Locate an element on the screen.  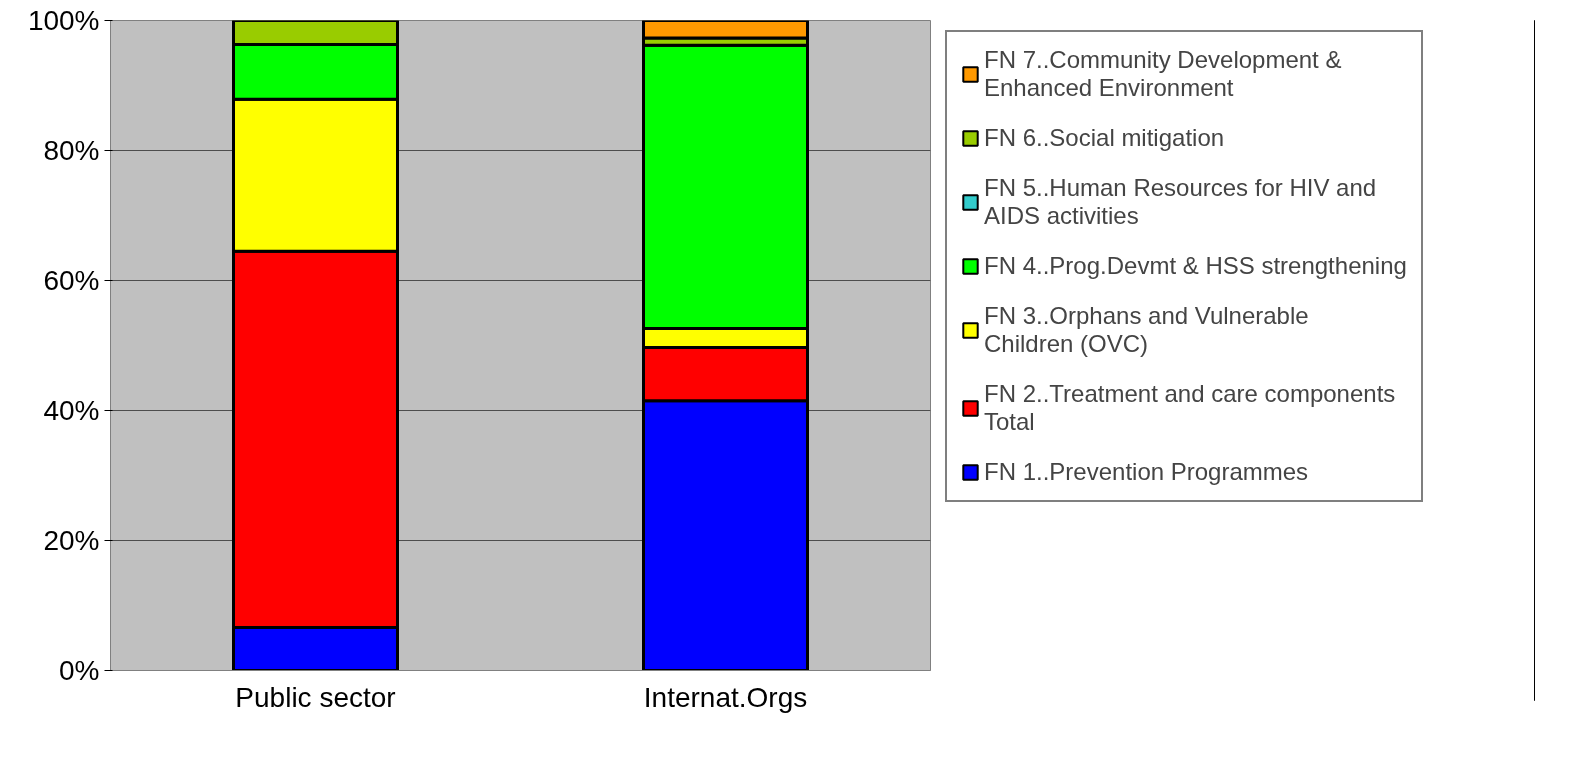
y-tick-label: 80% is located at coordinates (71, 150).